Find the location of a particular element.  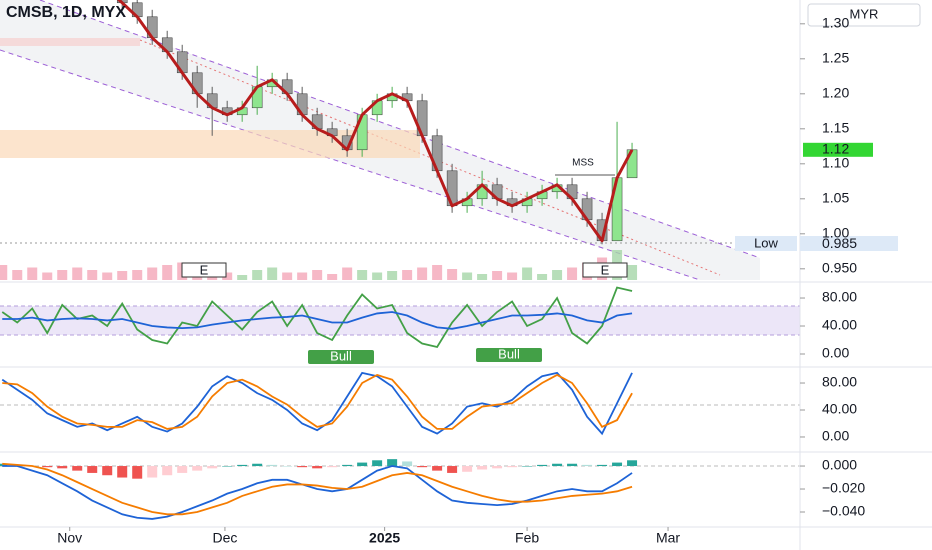

y-tick-label: 0.000 is located at coordinates (839, 465).